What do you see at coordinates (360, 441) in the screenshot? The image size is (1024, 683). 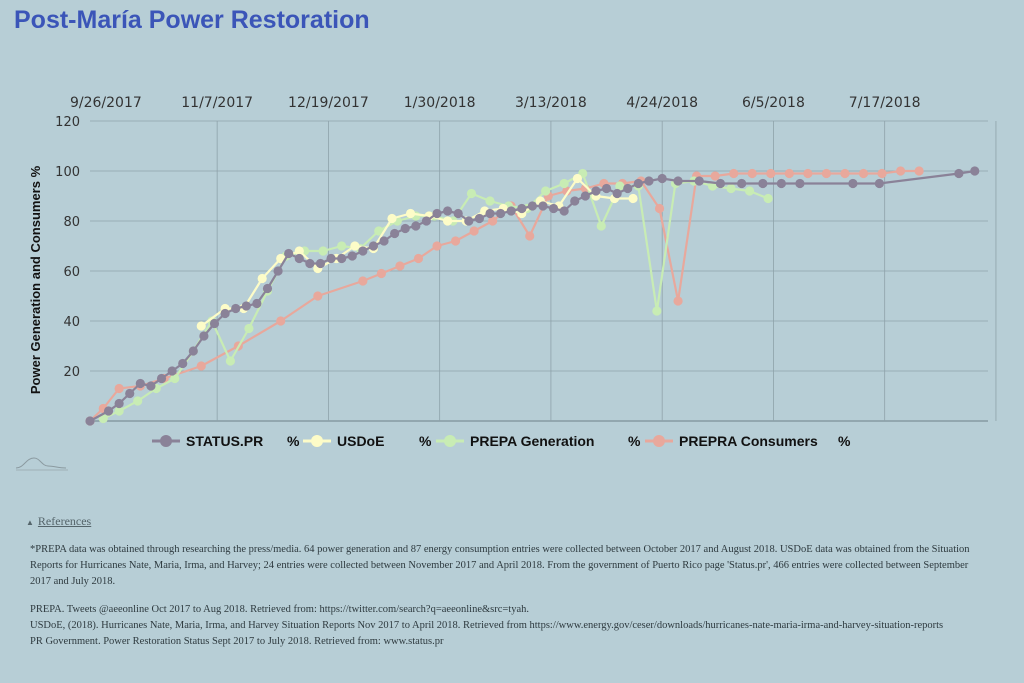 I see `legend-label: USDoE` at bounding box center [360, 441].